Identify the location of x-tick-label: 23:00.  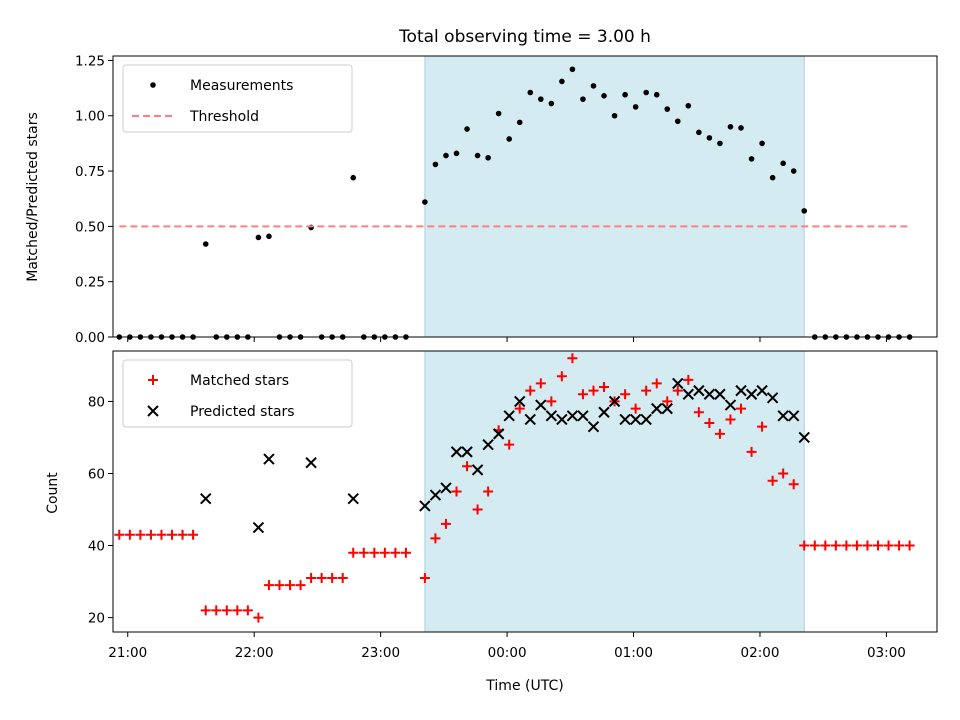
(380, 653).